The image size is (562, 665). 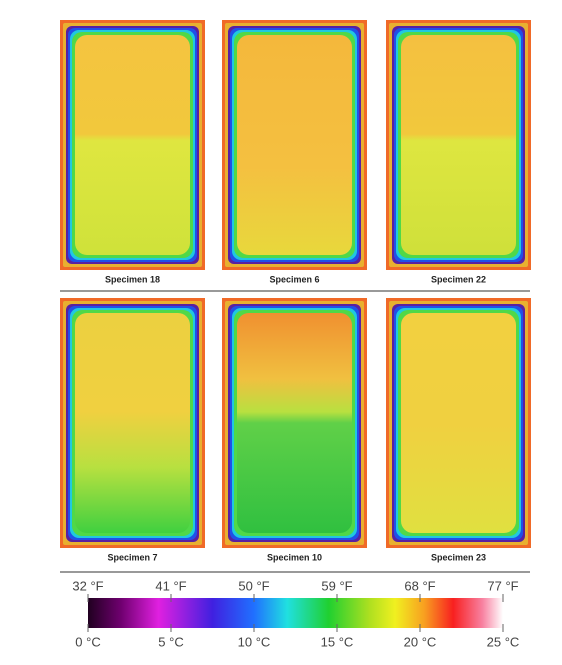 I want to click on celsius-label: 20 °C, so click(x=420, y=641).